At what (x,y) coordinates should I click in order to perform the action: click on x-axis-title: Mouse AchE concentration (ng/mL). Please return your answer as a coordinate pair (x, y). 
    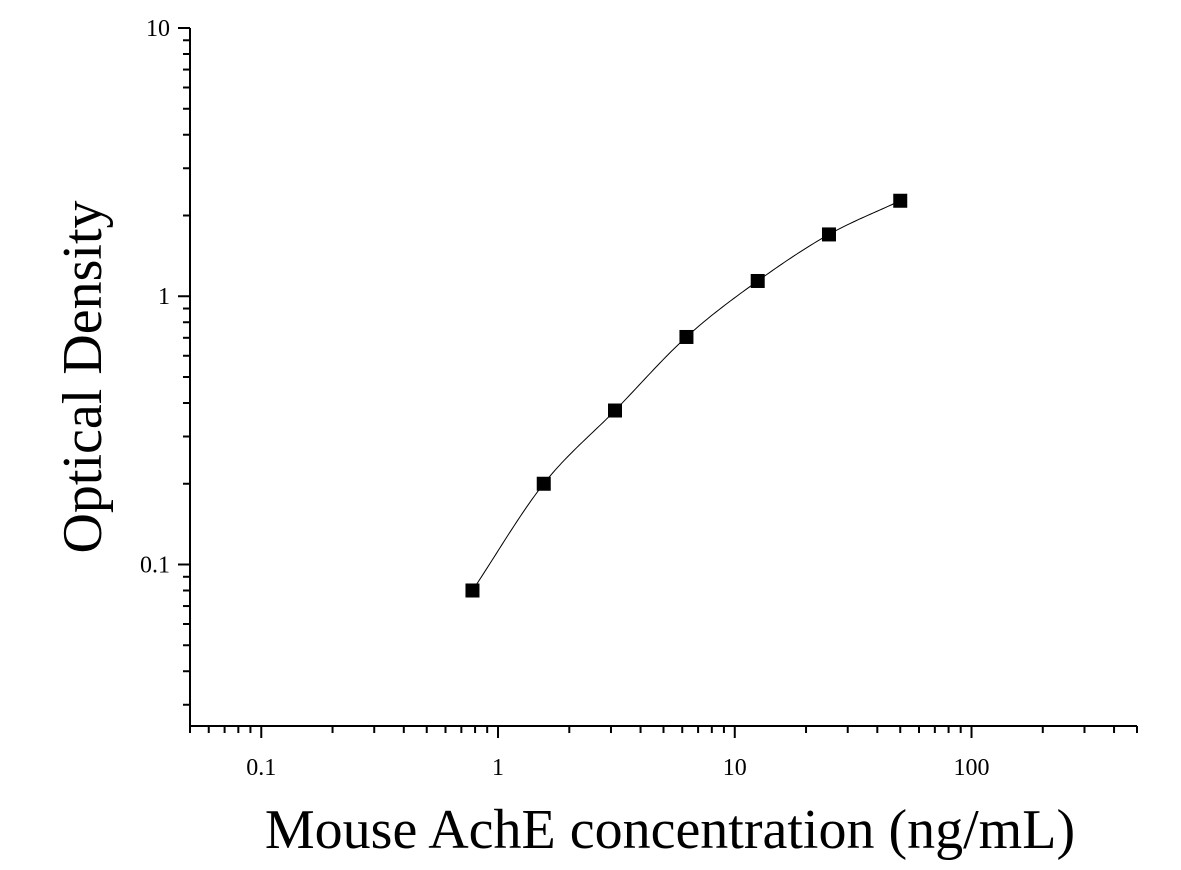
    Looking at the image, I should click on (670, 830).